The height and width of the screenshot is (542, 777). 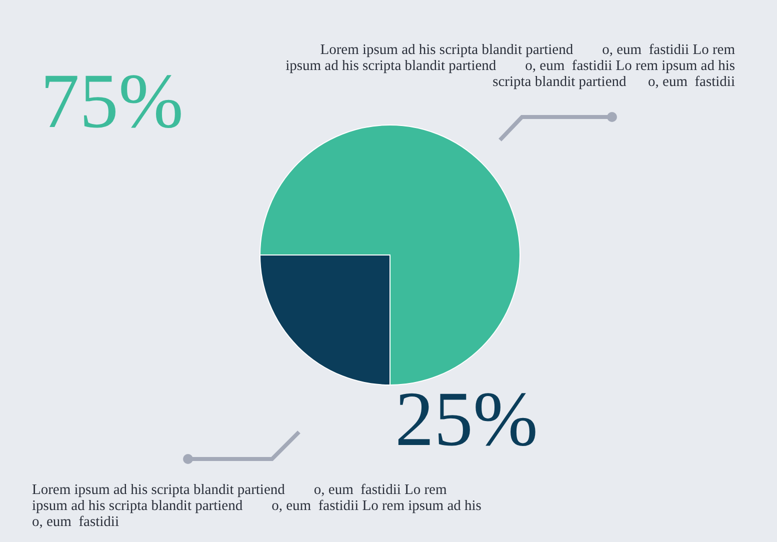 What do you see at coordinates (511, 66) in the screenshot?
I see `text: Lorem ipsum ad his scripta blandit partiend o, eum fastidii Lo rem ipsum ad his scripta blandit partiend o, eum fastidii Lo rem ipsum ad his scripta blandit partiend o, eum fastidii` at bounding box center [511, 66].